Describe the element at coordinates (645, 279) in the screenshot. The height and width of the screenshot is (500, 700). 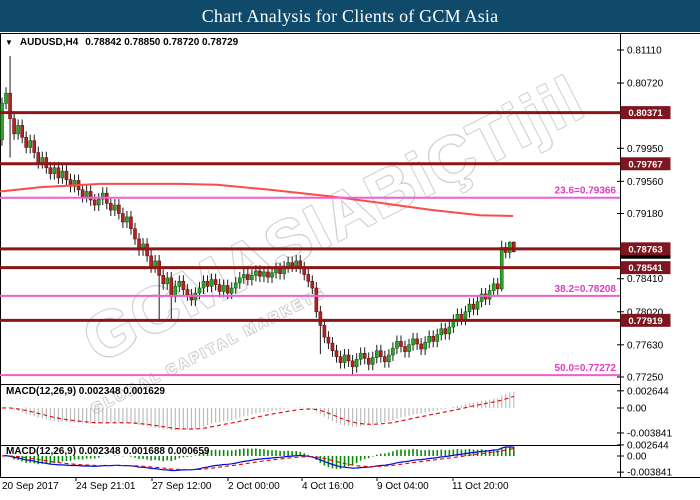
I see `price-tick-label: 0.78410` at that location.